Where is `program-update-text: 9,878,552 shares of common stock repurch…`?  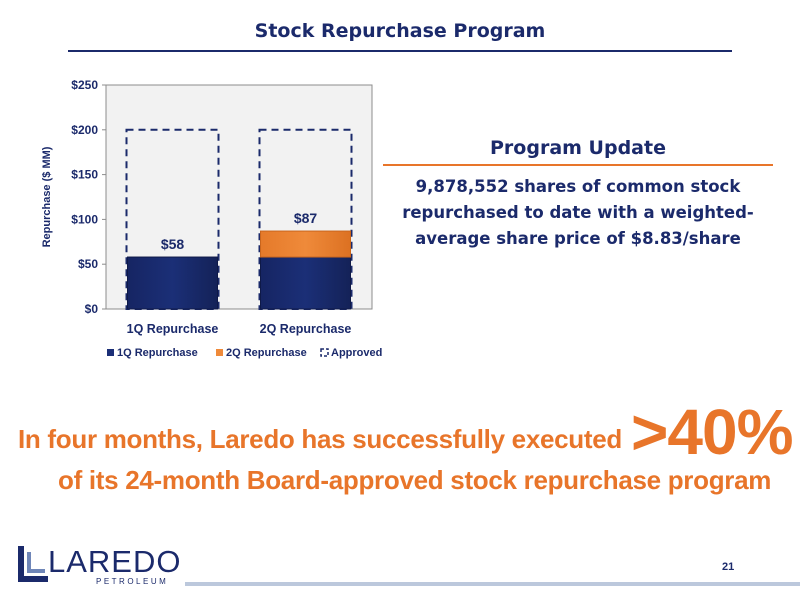 program-update-text: 9,878,552 shares of common stock repurch… is located at coordinates (578, 212).